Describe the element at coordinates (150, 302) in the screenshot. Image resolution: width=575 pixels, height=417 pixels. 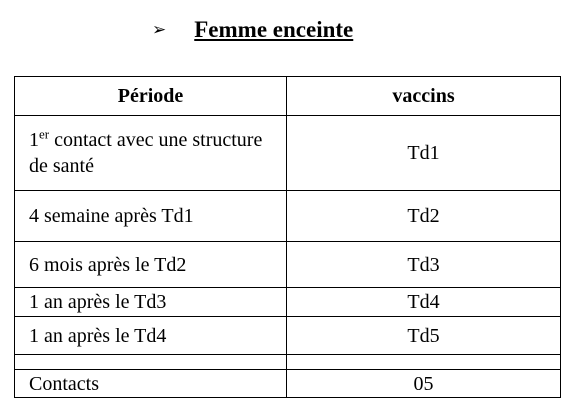
I see `period-cell: 1 an après le Td3` at that location.